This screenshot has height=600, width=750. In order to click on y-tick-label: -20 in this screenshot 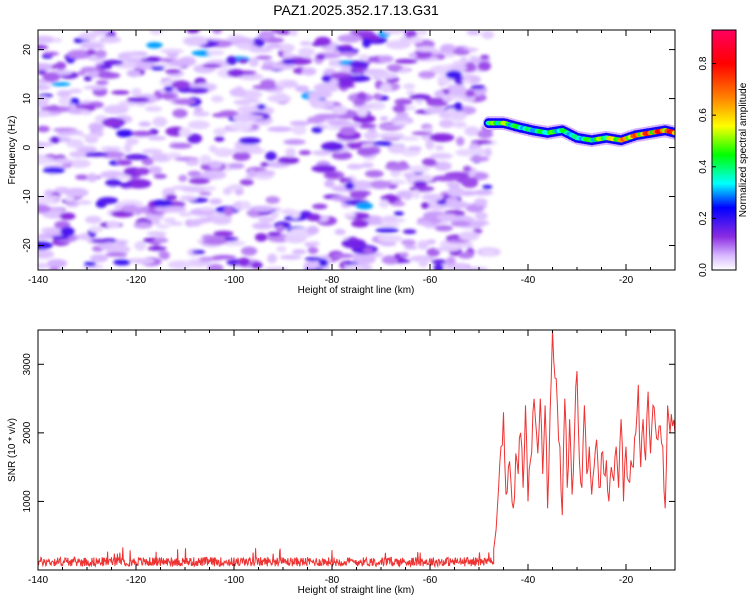, I will do `click(27, 245)`.